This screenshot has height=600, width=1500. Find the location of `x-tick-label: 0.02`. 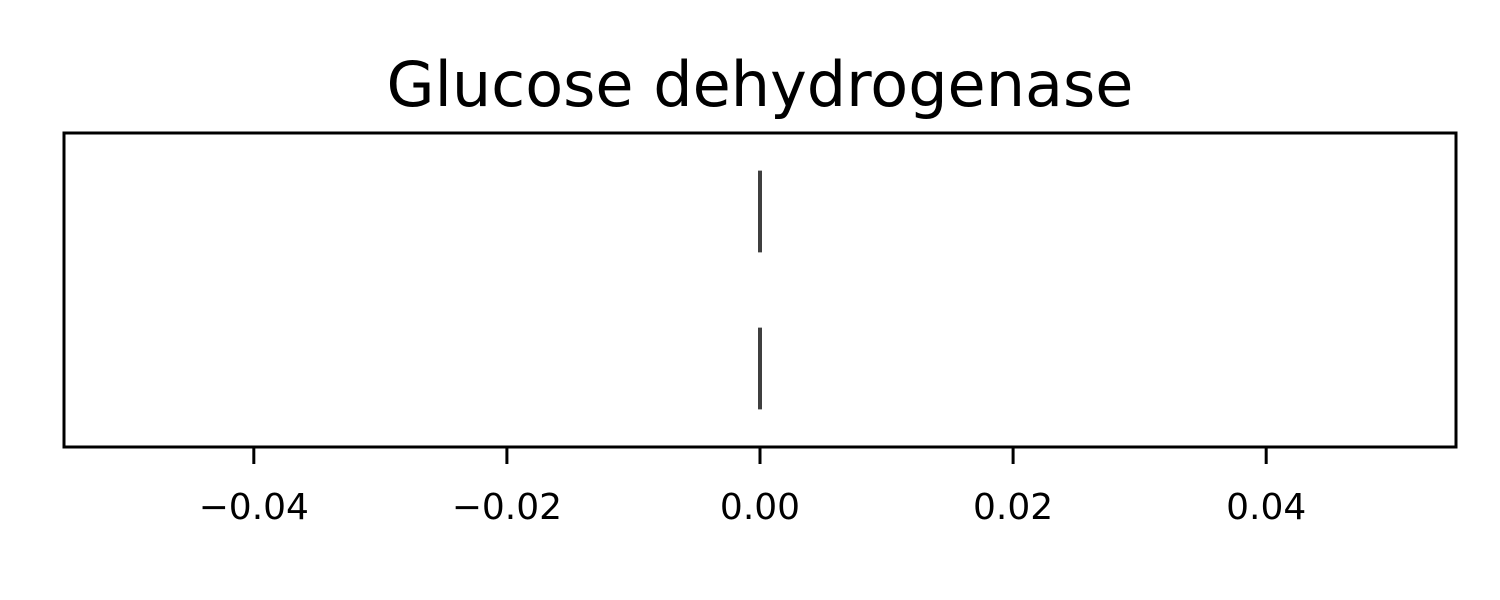

x-tick-label: 0.02 is located at coordinates (1013, 507).